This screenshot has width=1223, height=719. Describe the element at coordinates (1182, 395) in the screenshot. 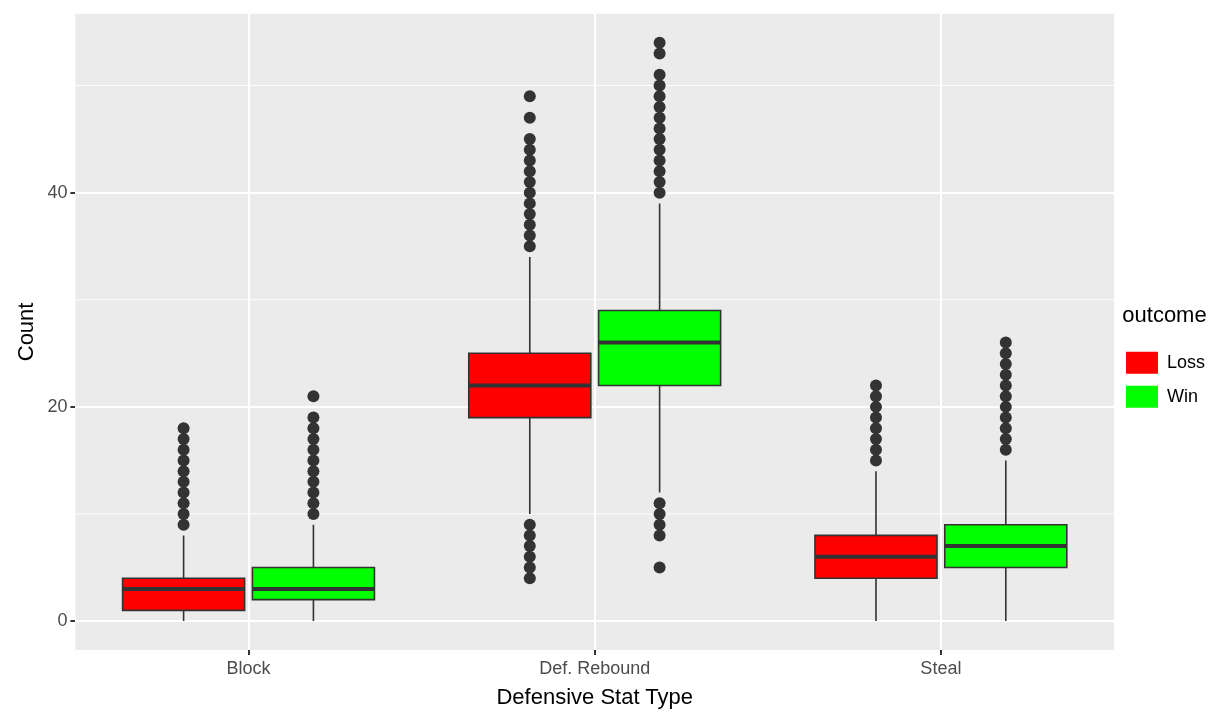

I see `legend-label: Win` at that location.